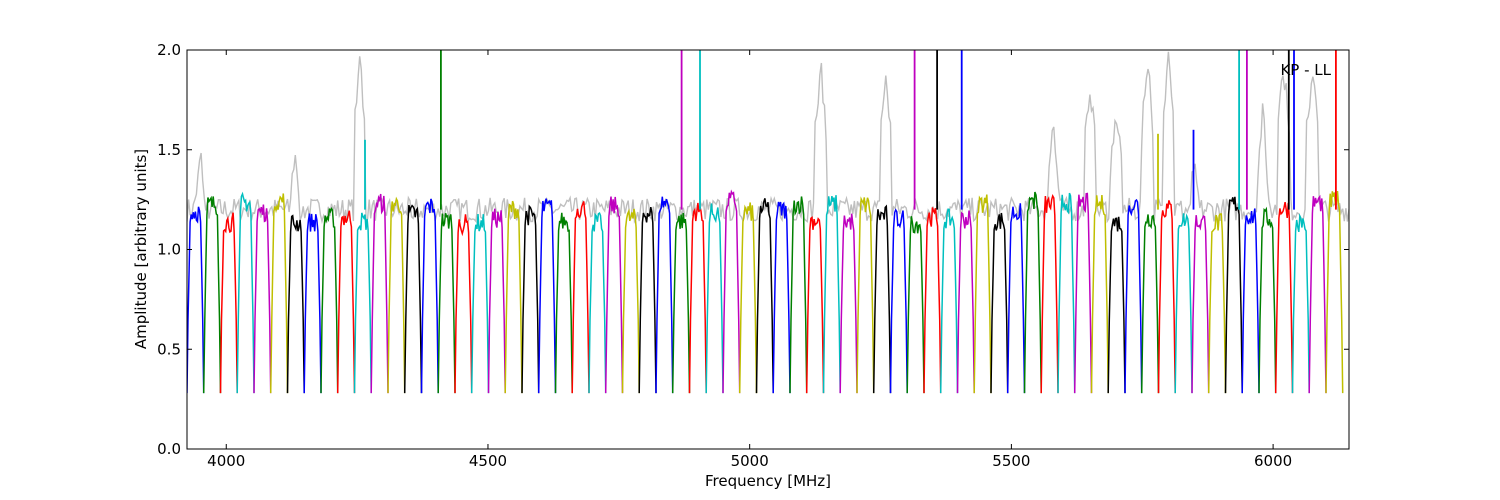 This screenshot has height=500, width=1500. I want to click on x-tick-label-1: 4500, so click(488, 461).